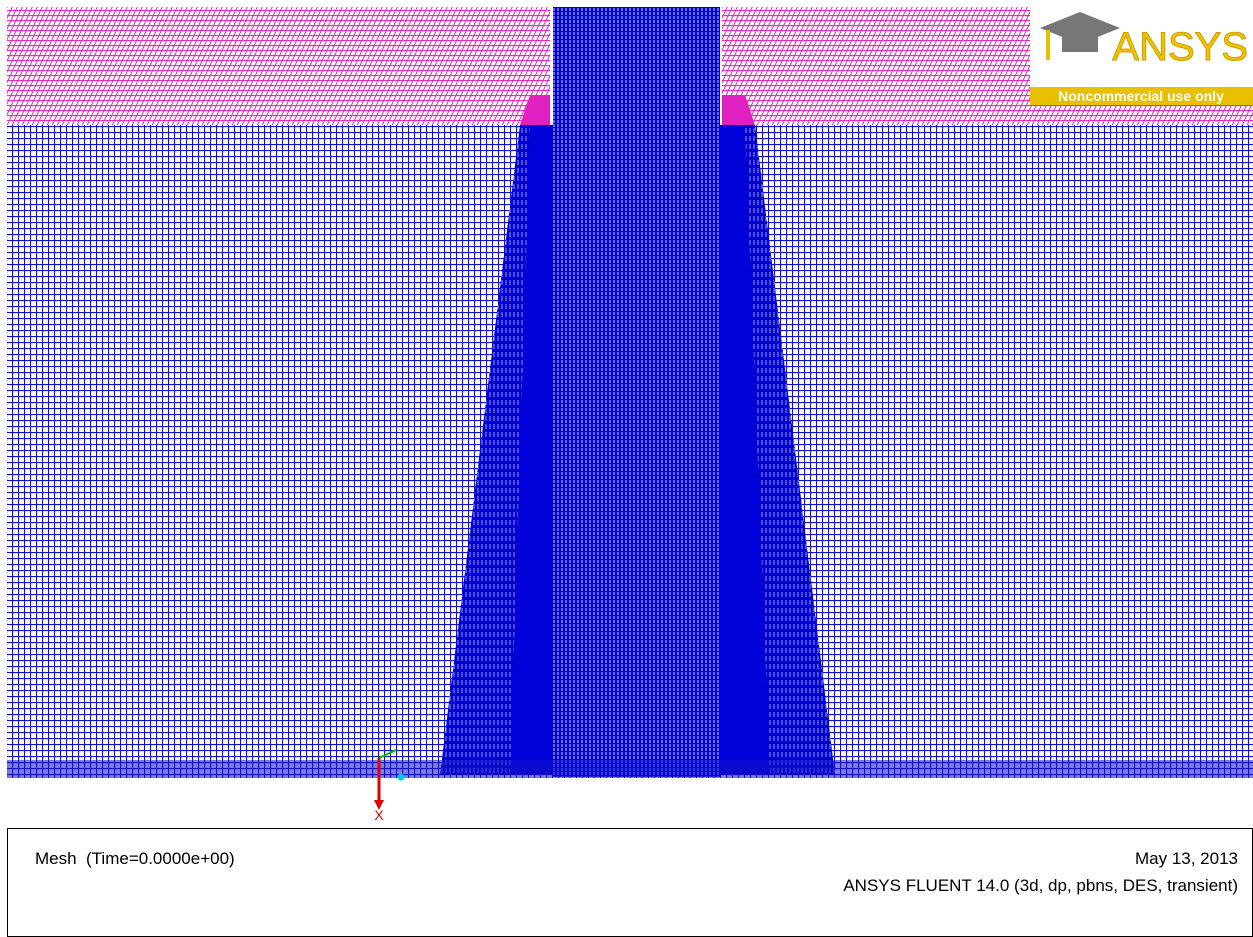 The height and width of the screenshot is (937, 1253). I want to click on logo: ANSYS Noncommercial use only, so click(1141, 56).